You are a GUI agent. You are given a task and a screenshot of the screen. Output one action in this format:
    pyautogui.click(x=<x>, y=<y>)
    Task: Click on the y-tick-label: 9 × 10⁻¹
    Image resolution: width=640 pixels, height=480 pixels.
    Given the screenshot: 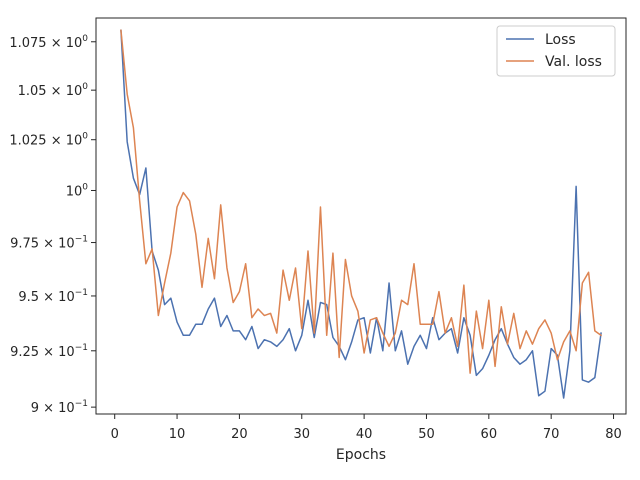 What is the action you would take?
    pyautogui.click(x=59, y=407)
    